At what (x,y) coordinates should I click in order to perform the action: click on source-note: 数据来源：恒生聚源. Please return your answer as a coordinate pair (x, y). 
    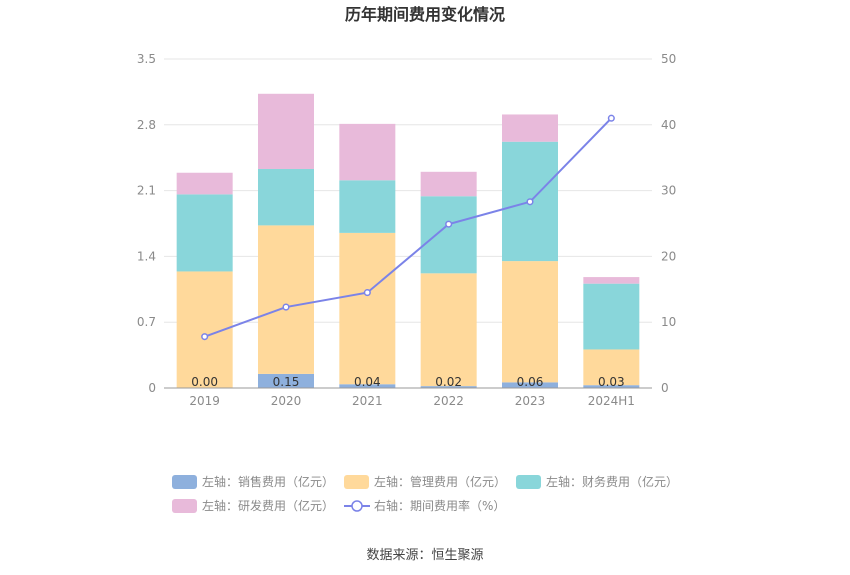
    Looking at the image, I should click on (424, 555).